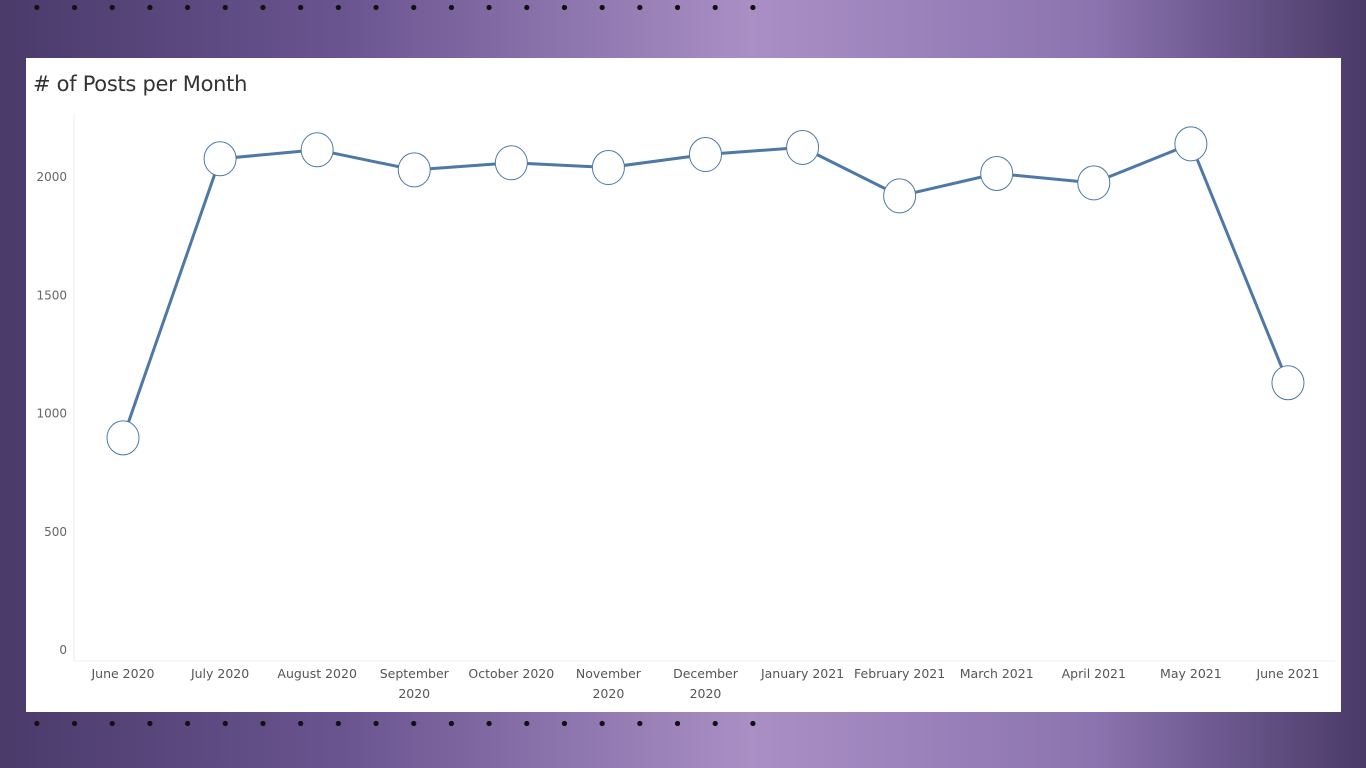  I want to click on x-tick-label: August 2020, so click(317, 673).